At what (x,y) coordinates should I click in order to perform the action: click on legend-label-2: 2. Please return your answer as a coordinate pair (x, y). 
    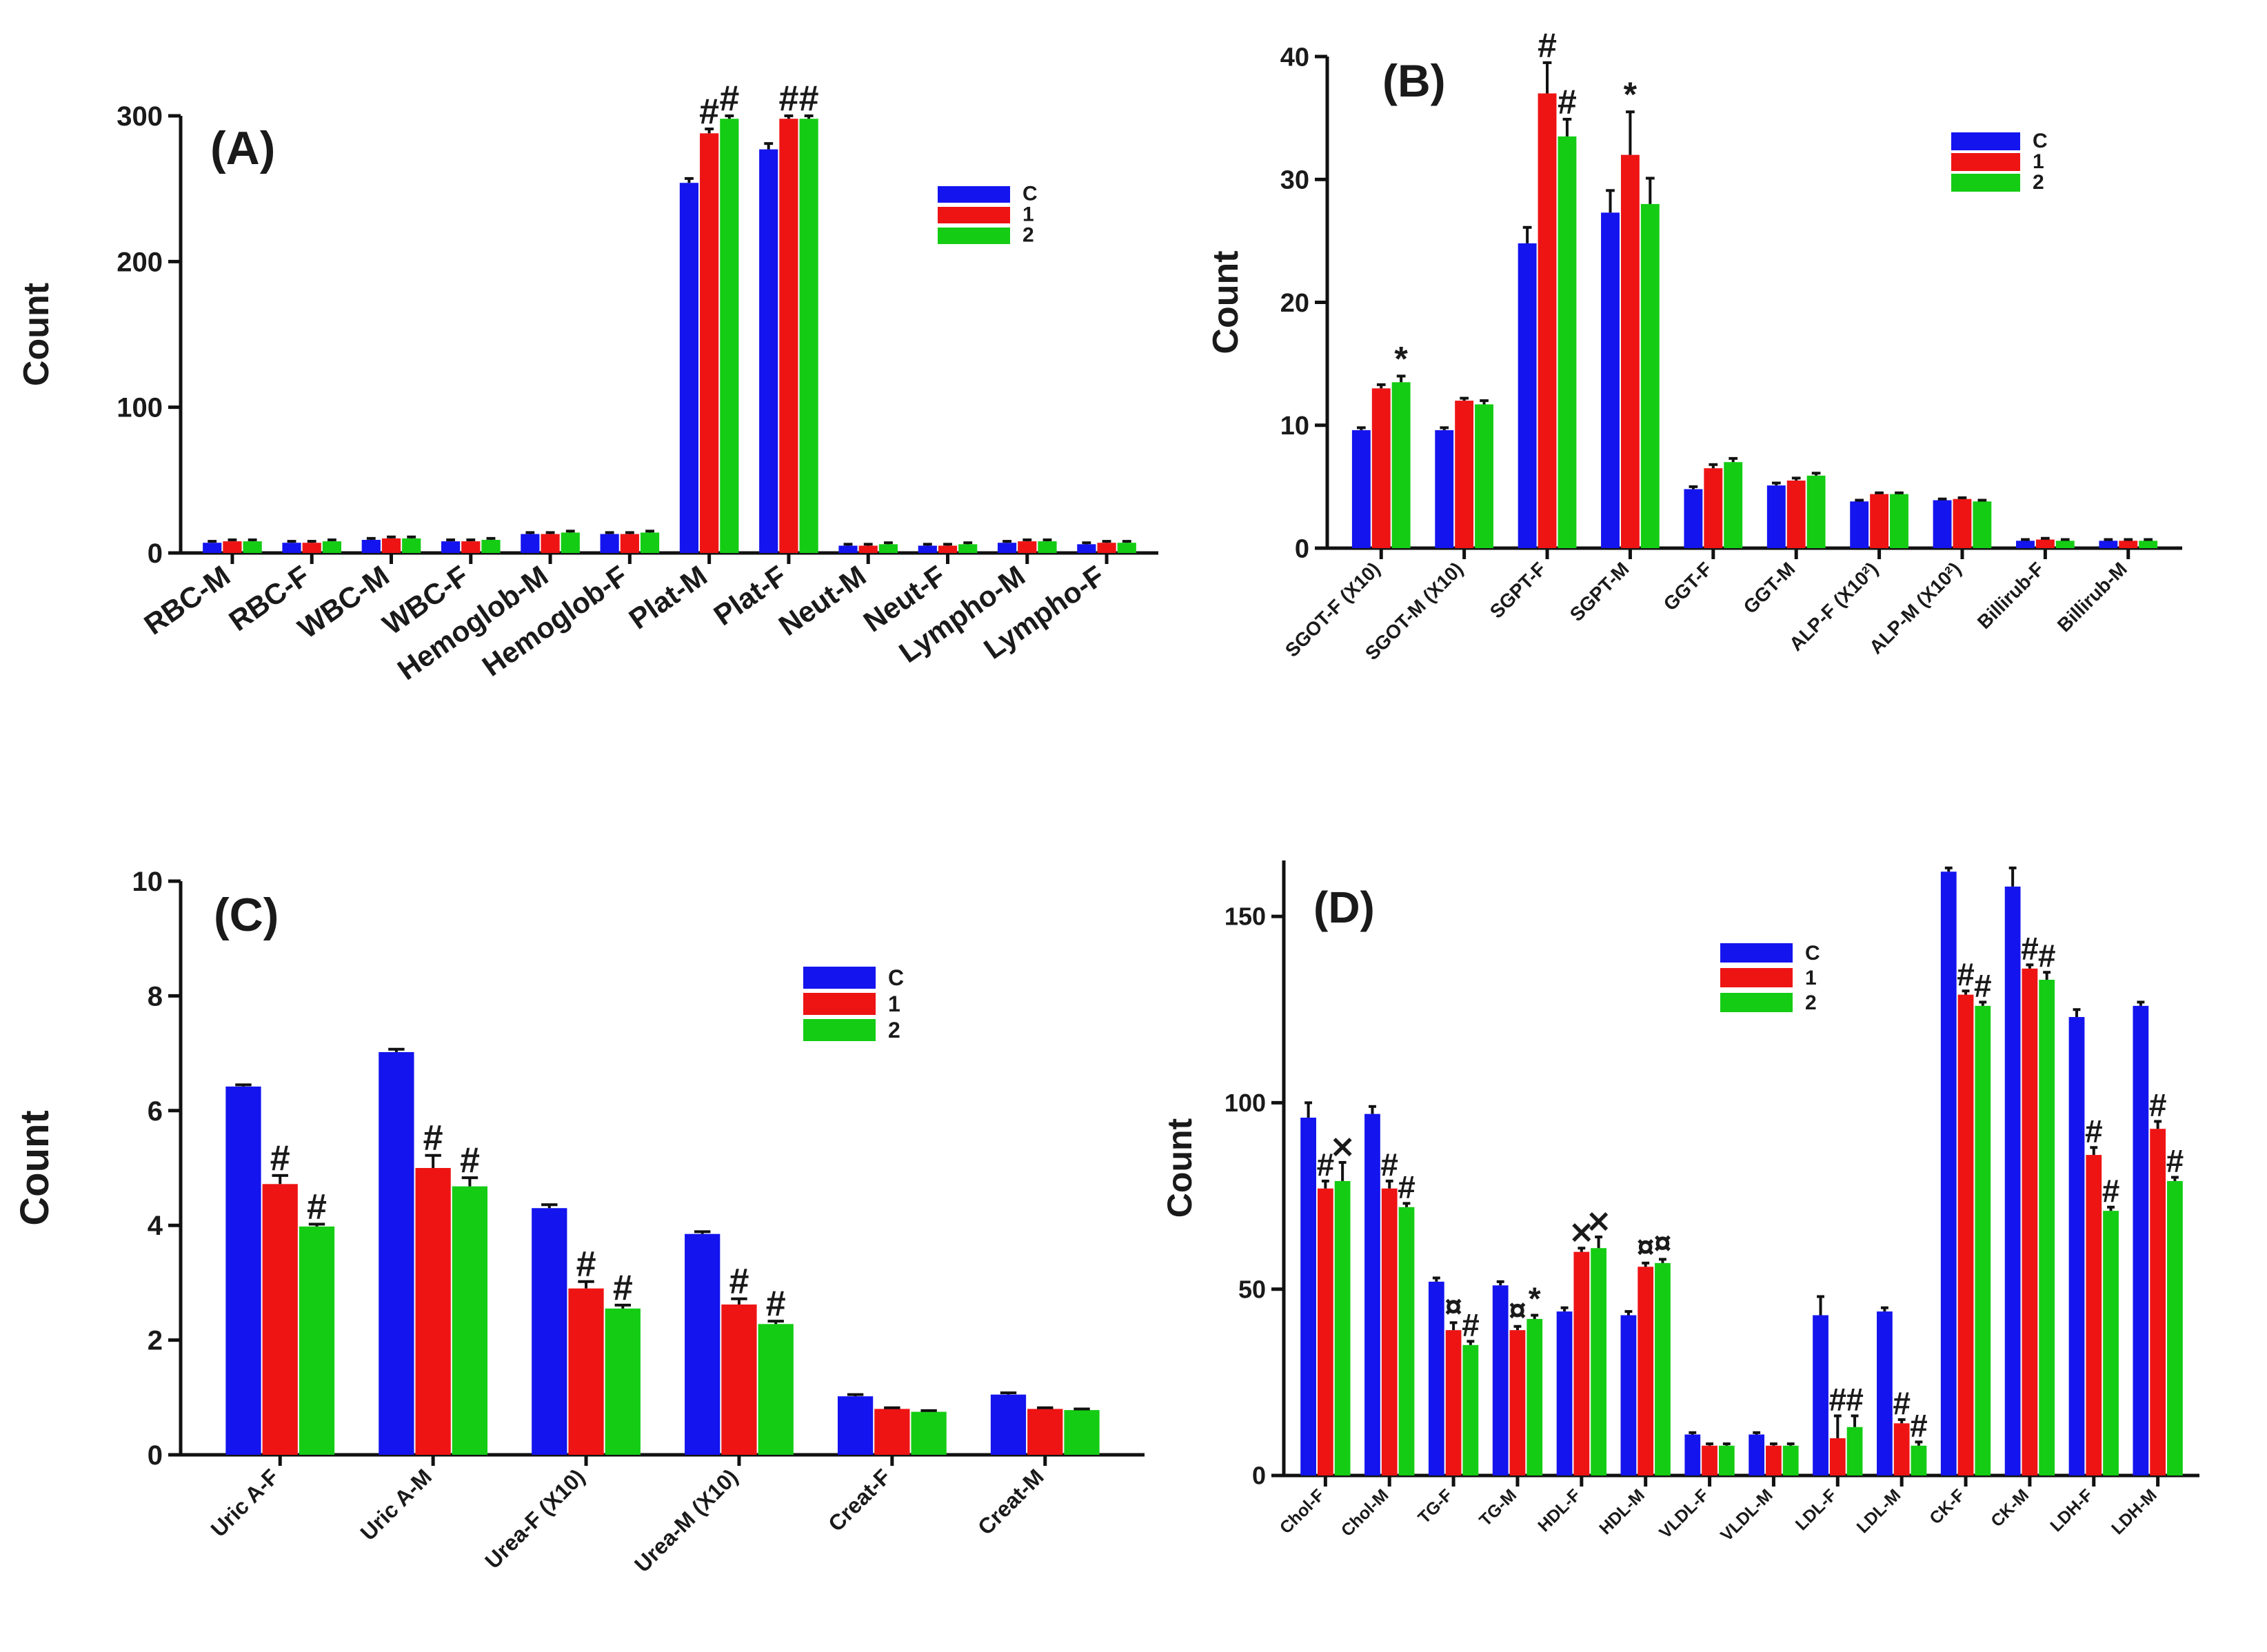
    Looking at the image, I should click on (1811, 1002).